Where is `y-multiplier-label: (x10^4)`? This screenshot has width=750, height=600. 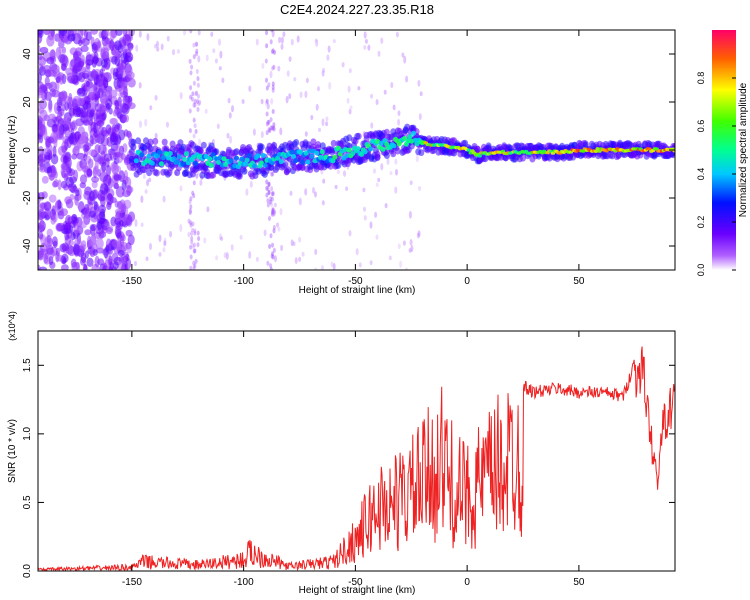
y-multiplier-label: (x10^4) is located at coordinates (12, 326).